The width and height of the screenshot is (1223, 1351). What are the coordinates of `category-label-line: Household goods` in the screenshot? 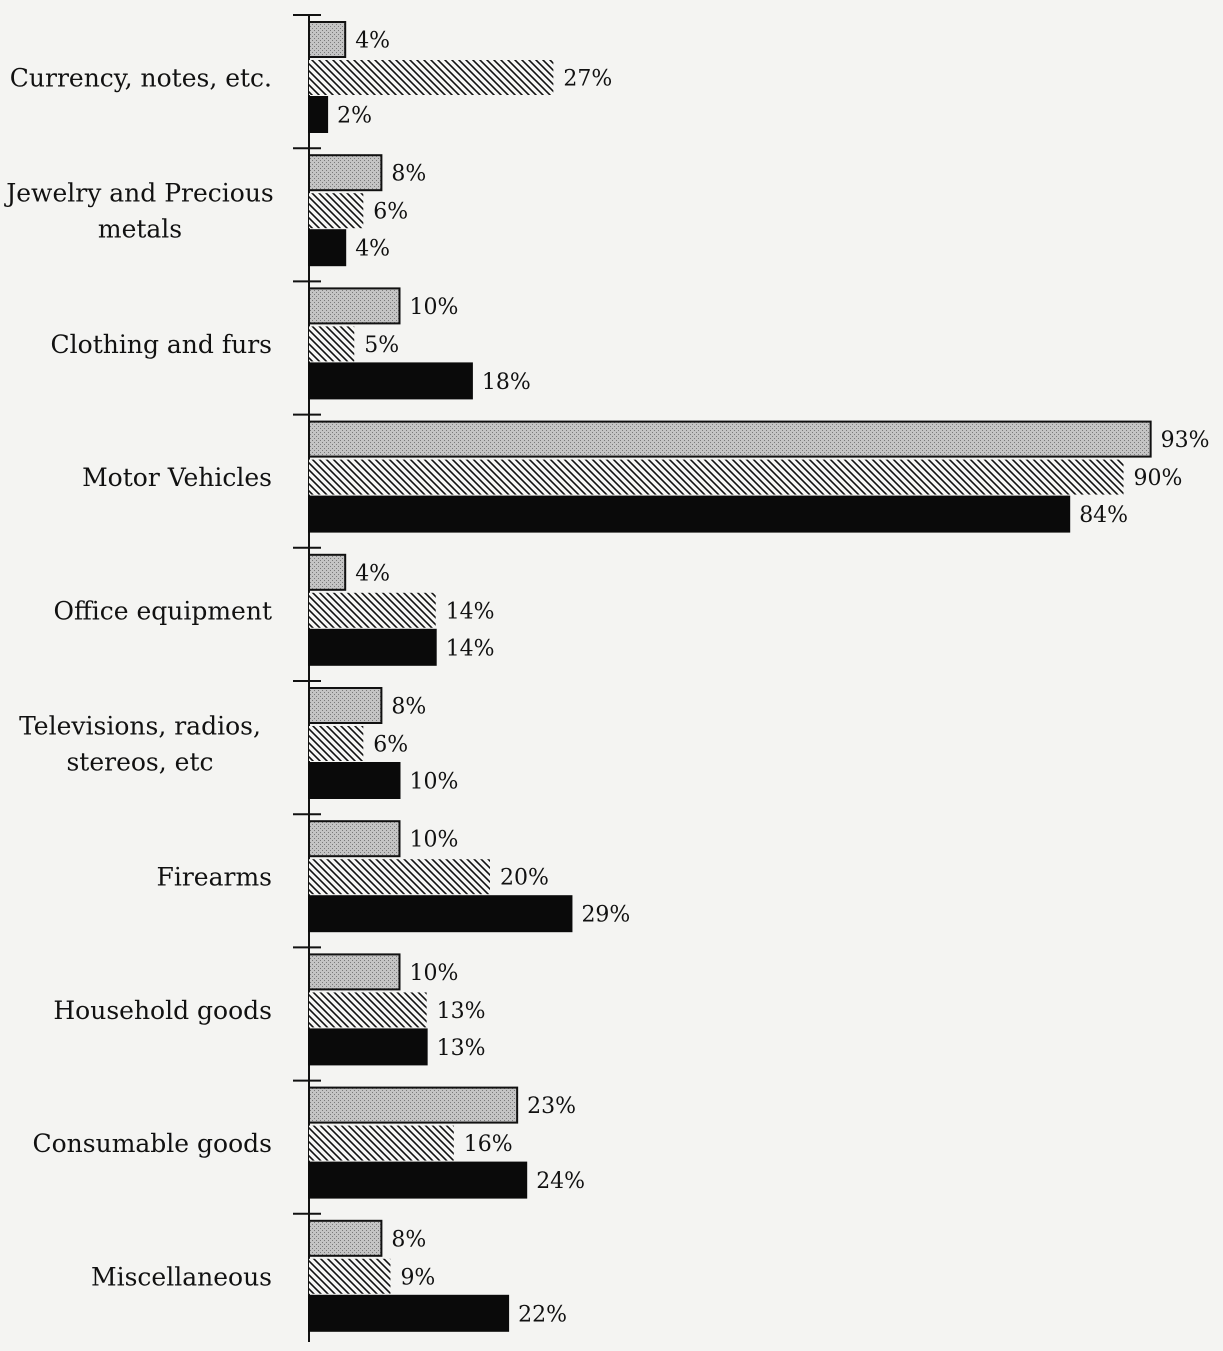 It's located at (162, 1010).